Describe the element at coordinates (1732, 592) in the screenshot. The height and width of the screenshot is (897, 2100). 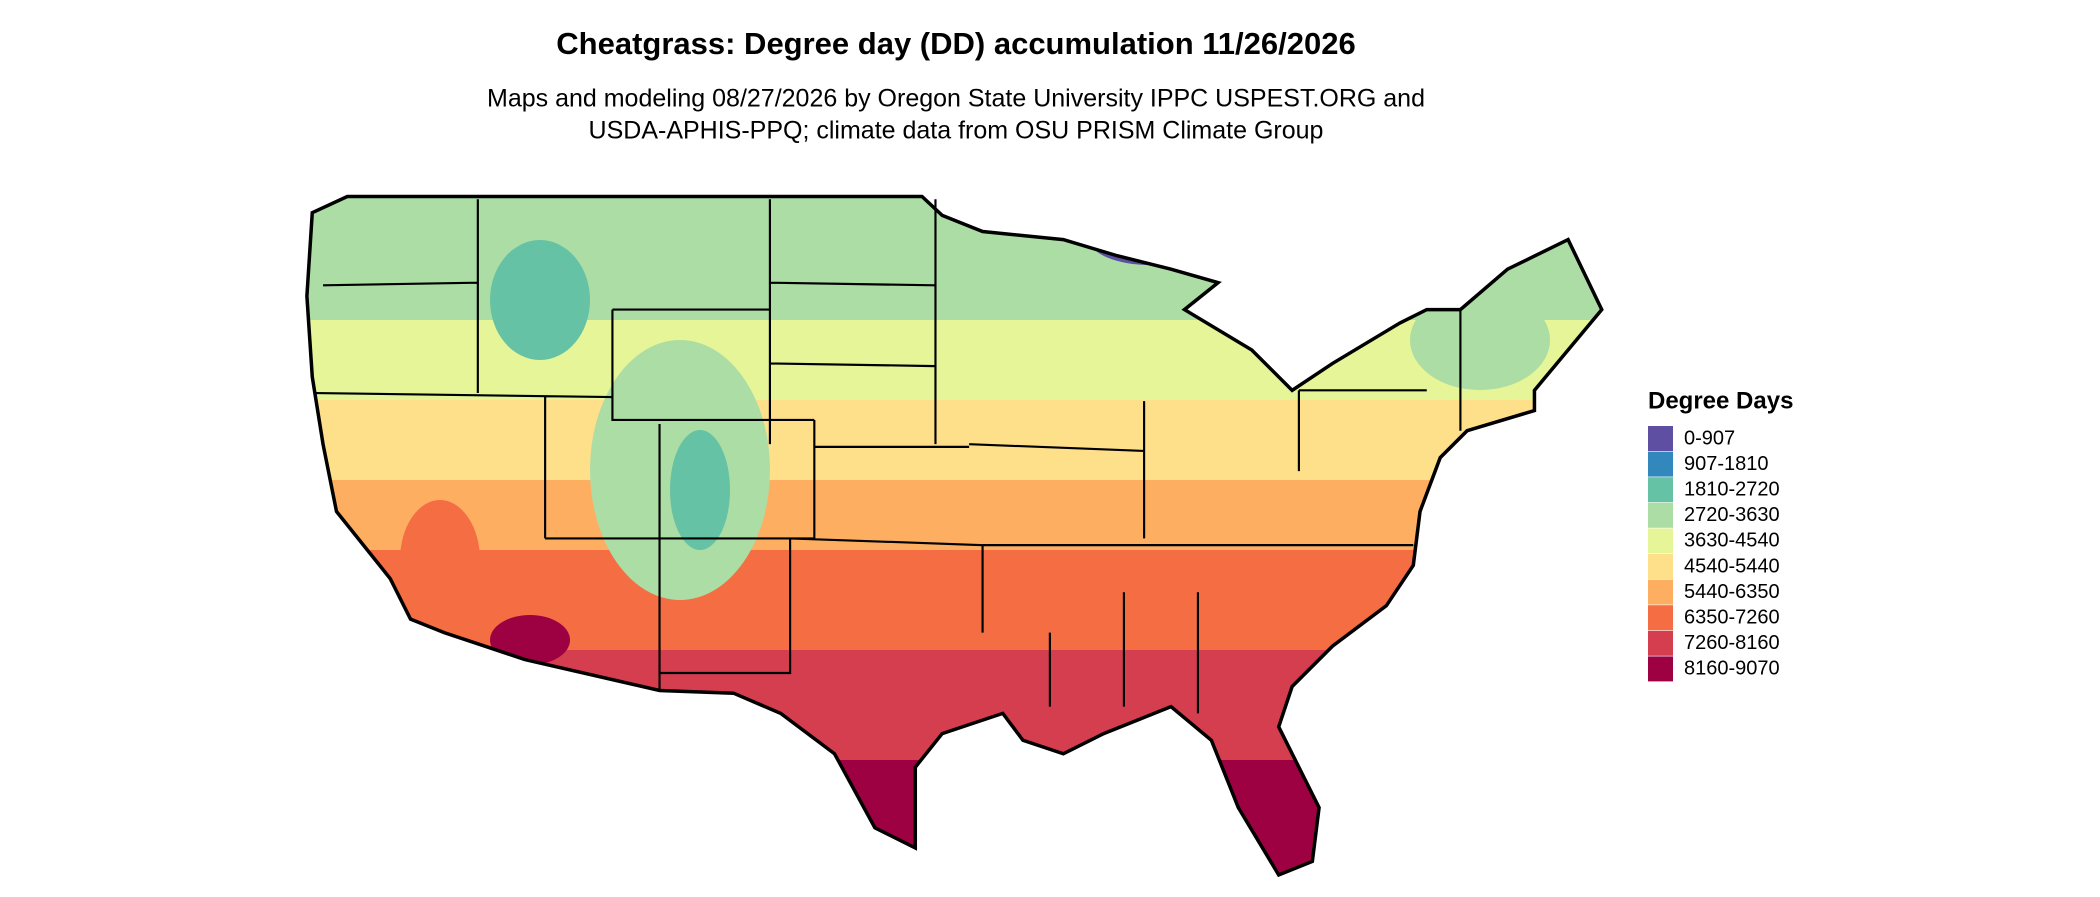
I see `legend-label: 5440-6350` at that location.